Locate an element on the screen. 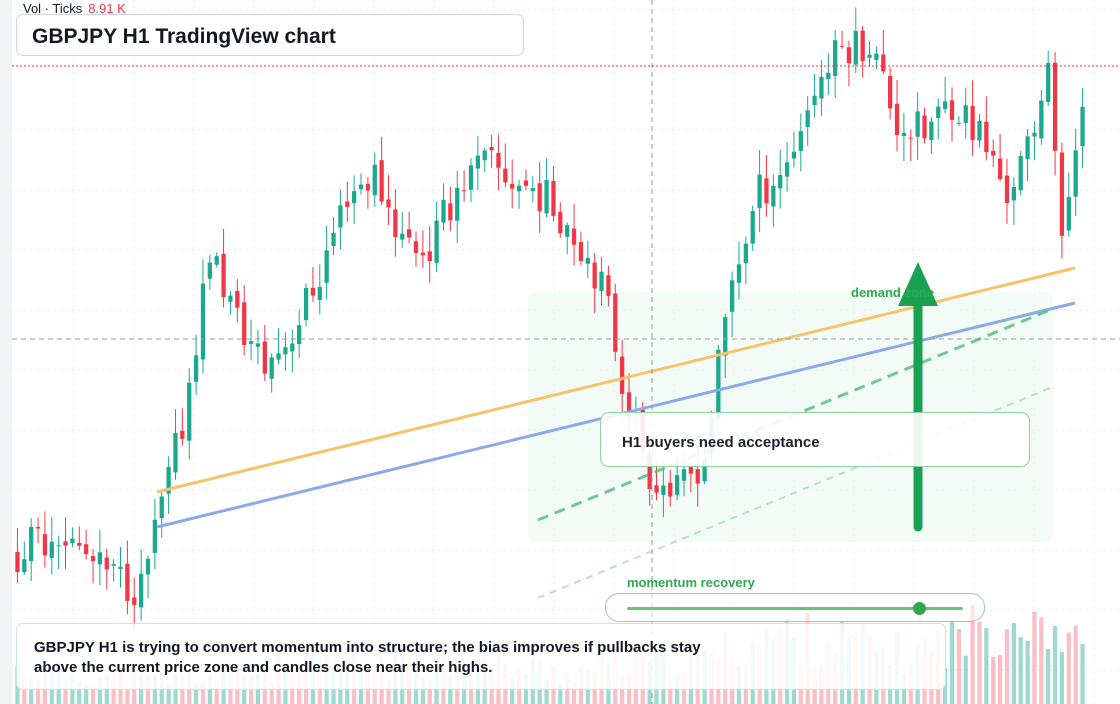  volume-legend: Vol · Ticks 8.91 K is located at coordinates (74, 8).